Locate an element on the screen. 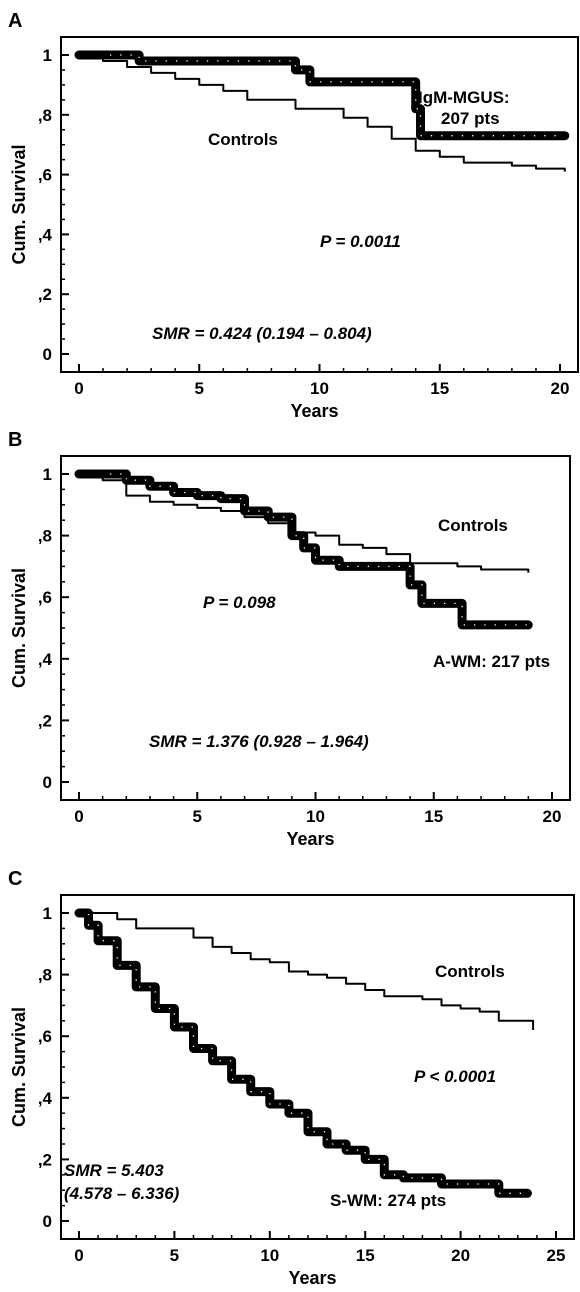 The image size is (580, 1292). series-label: A-WM: 217 pts is located at coordinates (491, 661).